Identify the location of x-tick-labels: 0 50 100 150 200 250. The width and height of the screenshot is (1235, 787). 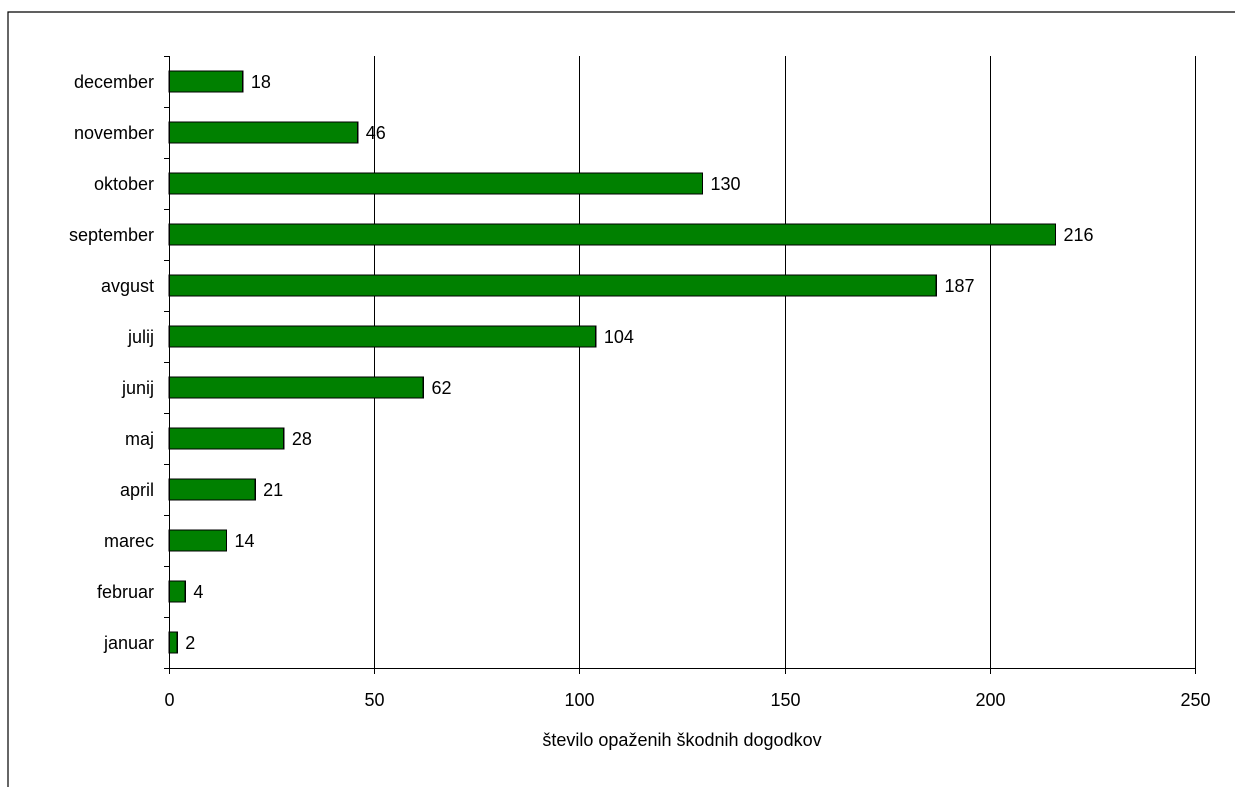
(687, 700).